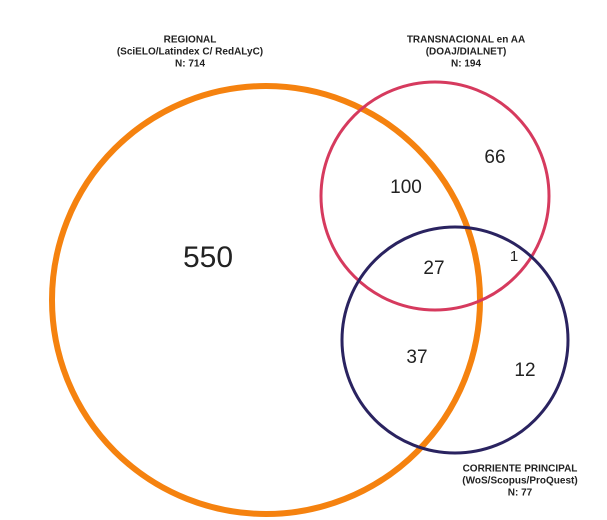 The width and height of the screenshot is (607, 520). Describe the element at coordinates (433, 268) in the screenshot. I see `region-count: 27` at that location.